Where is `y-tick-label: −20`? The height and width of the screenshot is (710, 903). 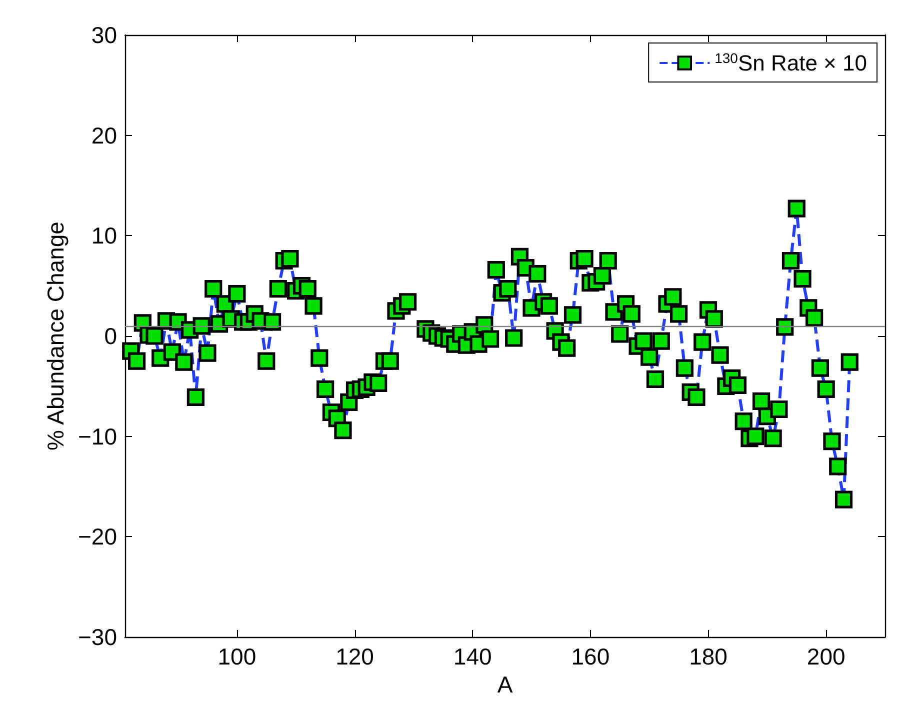 y-tick-label: −20 is located at coordinates (97, 537).